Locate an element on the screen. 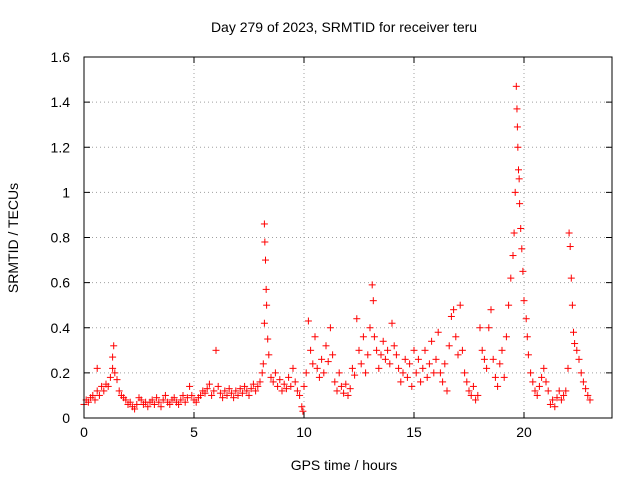 The image size is (640, 480). y-tick-label: 0.6 is located at coordinates (61, 283).